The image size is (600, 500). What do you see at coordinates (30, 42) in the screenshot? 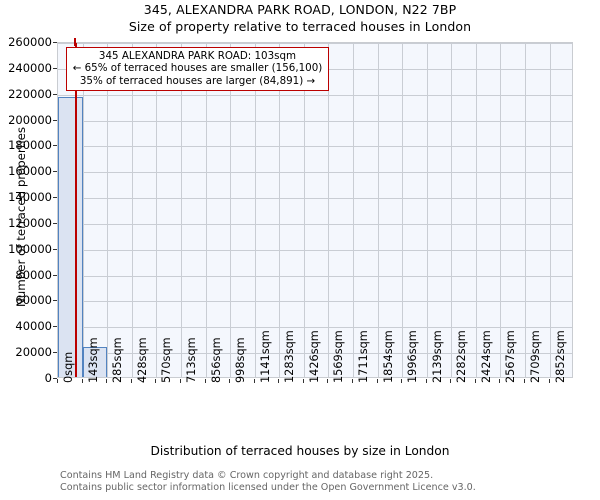
I see `y-axis-tick-label: 260000` at bounding box center [30, 42].